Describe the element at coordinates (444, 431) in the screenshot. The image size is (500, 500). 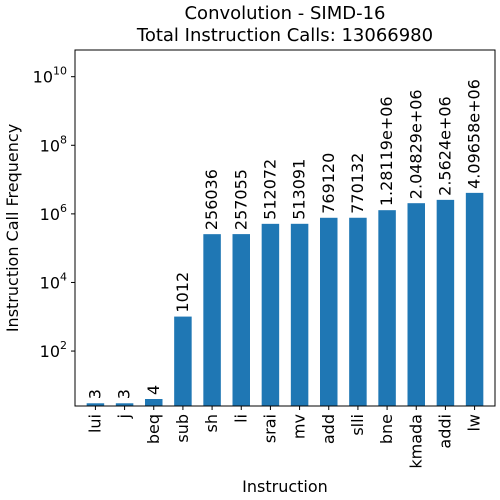
I see `x-tick-label-addi: addi` at that location.